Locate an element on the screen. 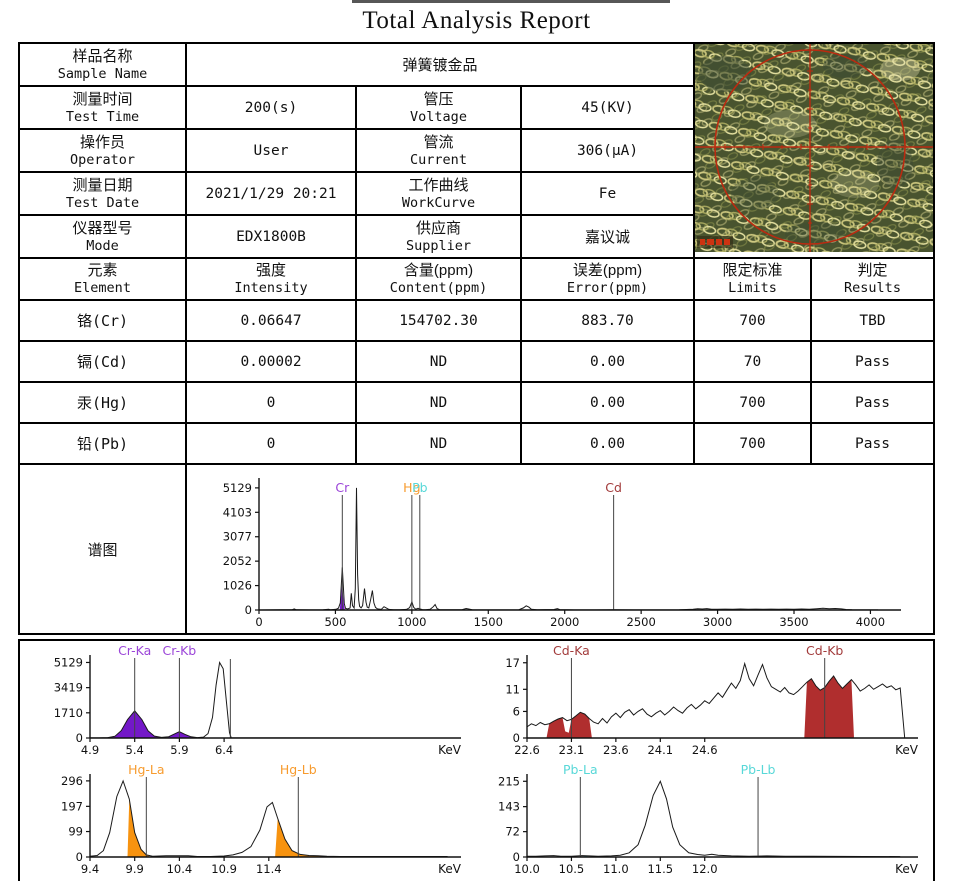  svg-text: 11.4 is located at coordinates (269, 869).